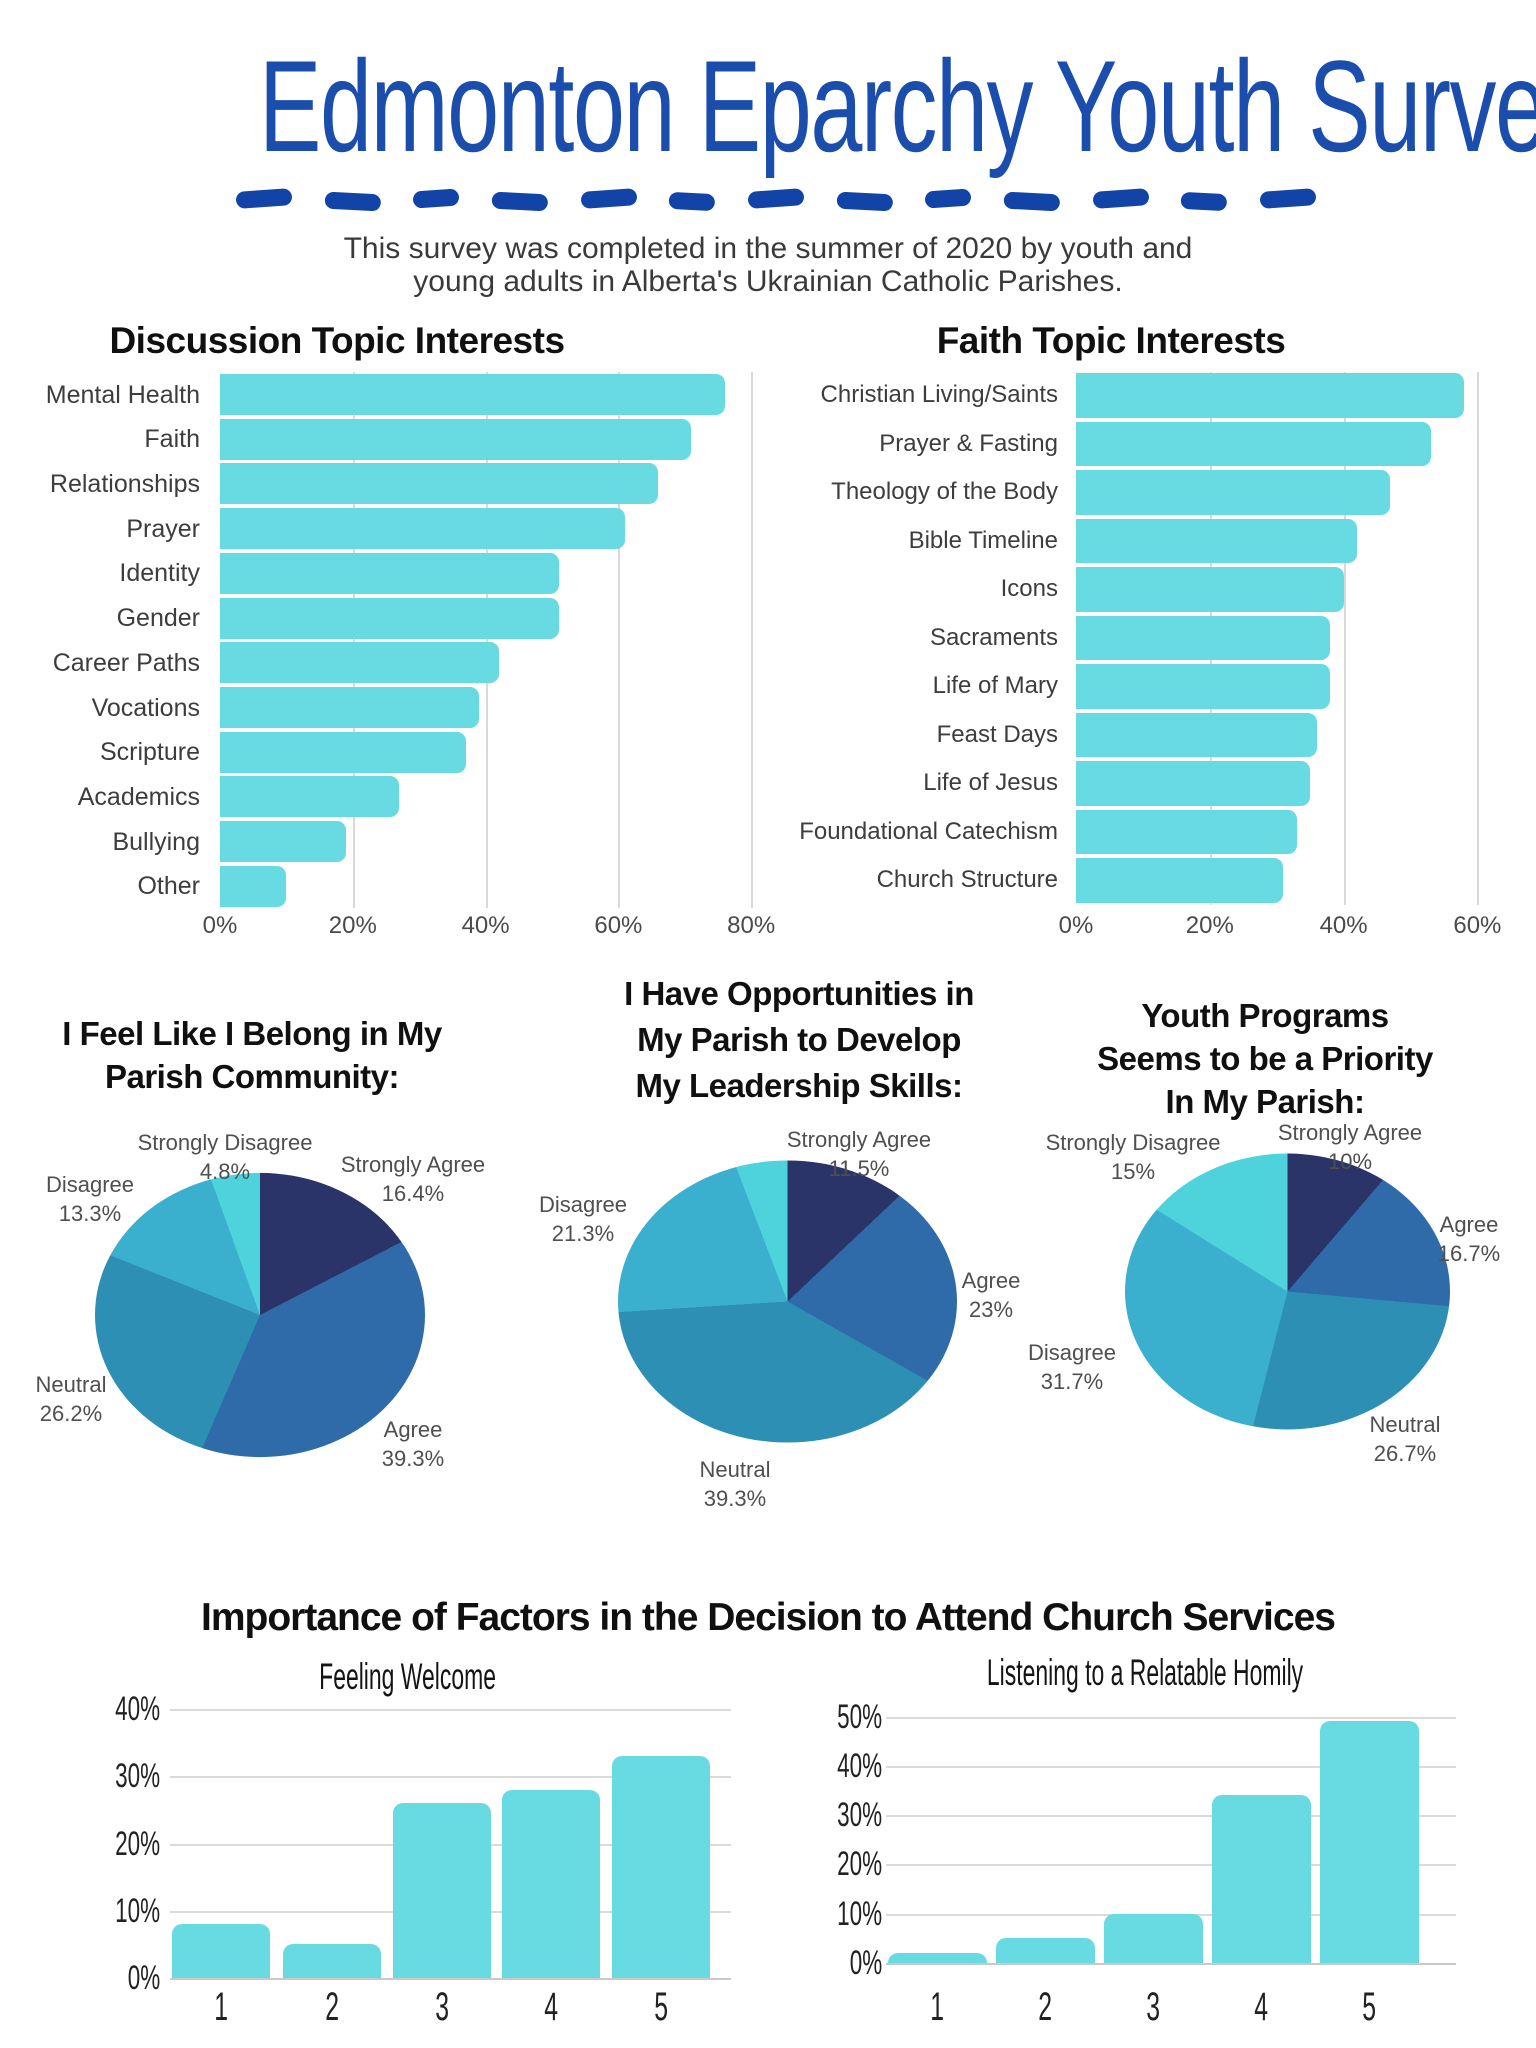 The width and height of the screenshot is (1536, 2048). Describe the element at coordinates (799, 1085) in the screenshot. I see `pie-title-line: My Leadership Skills:` at that location.